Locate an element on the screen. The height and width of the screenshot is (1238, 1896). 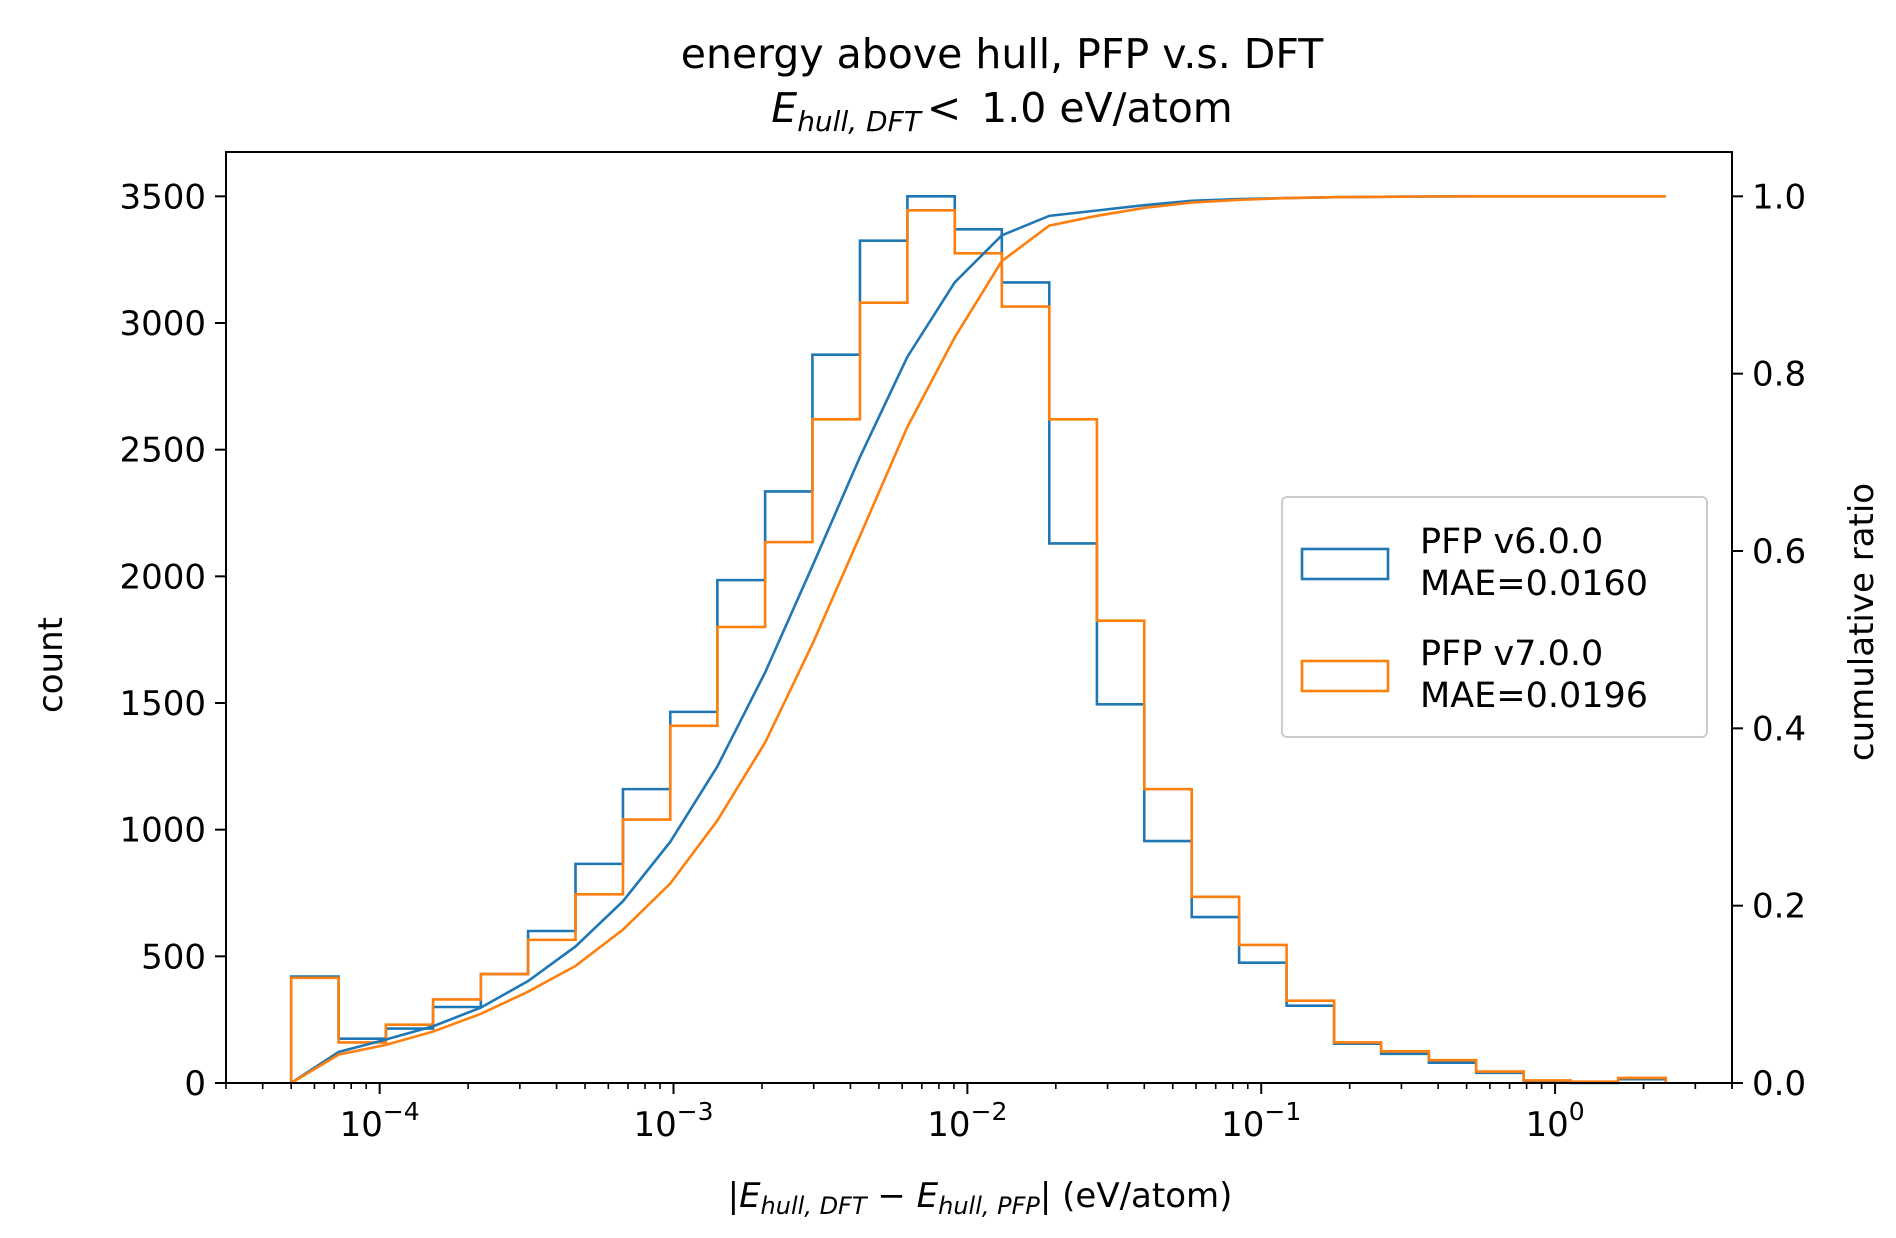
x-tick-label: 10⁻³ is located at coordinates (673, 1121).